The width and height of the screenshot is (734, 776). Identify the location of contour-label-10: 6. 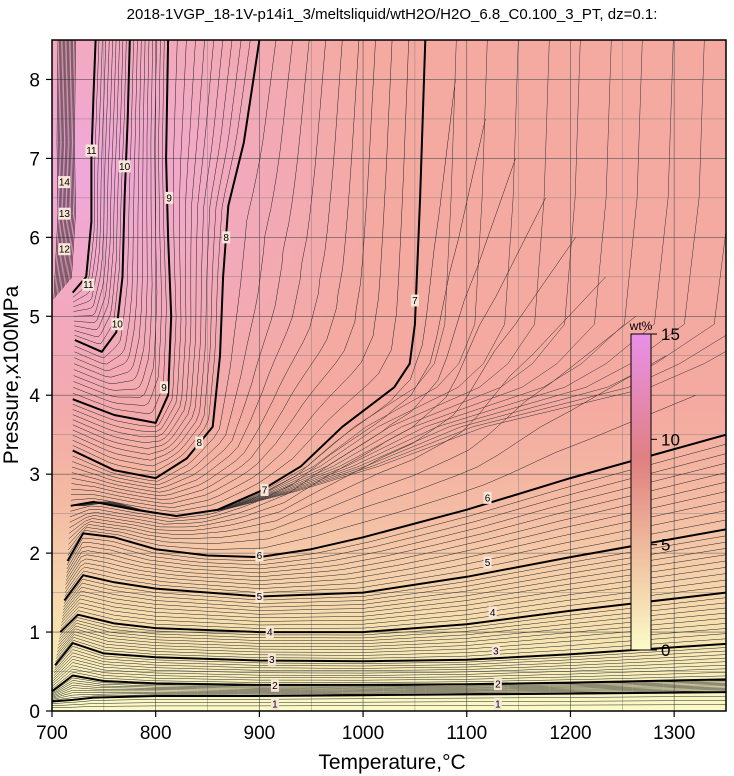
(260, 556).